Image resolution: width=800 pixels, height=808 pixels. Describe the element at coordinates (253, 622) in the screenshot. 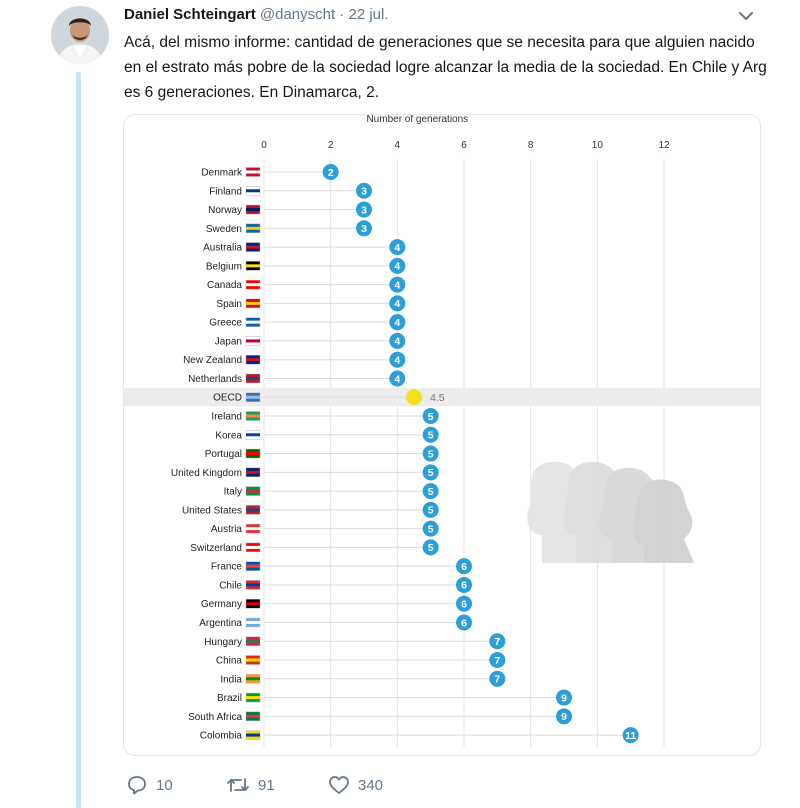

I see `flag-argentina` at that location.